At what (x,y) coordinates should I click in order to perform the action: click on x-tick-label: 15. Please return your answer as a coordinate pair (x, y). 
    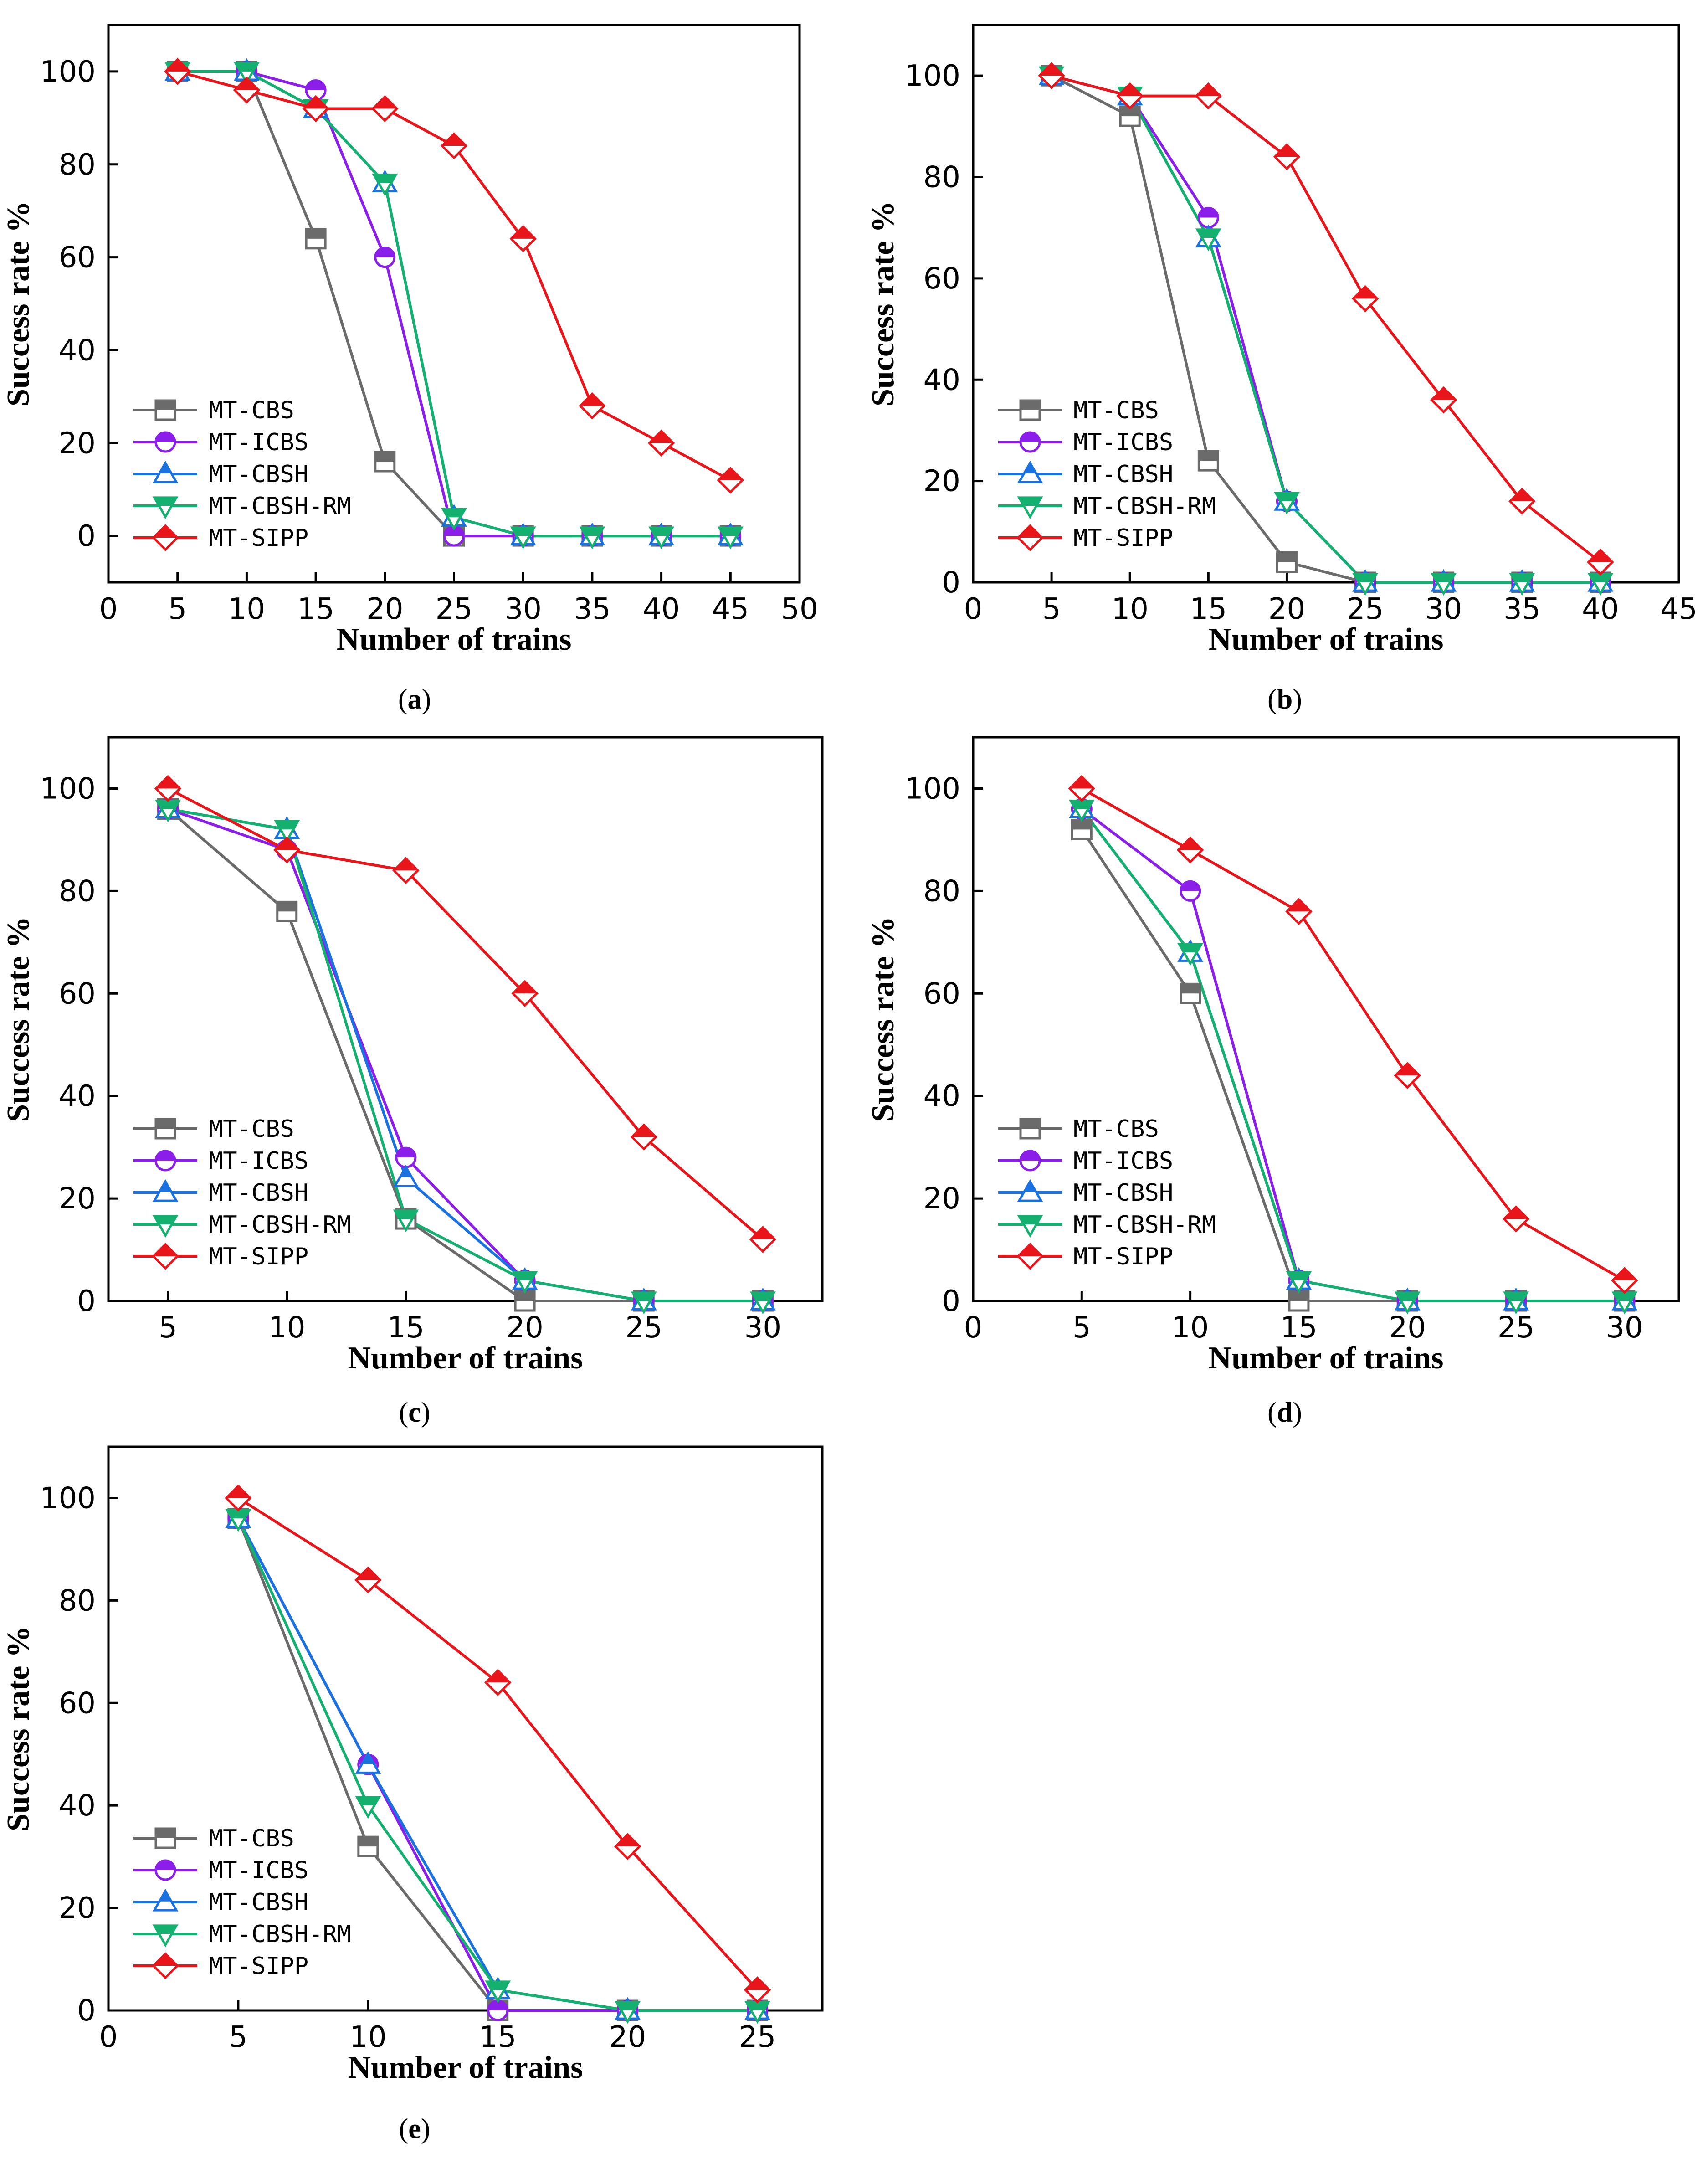
    Looking at the image, I should click on (497, 2037).